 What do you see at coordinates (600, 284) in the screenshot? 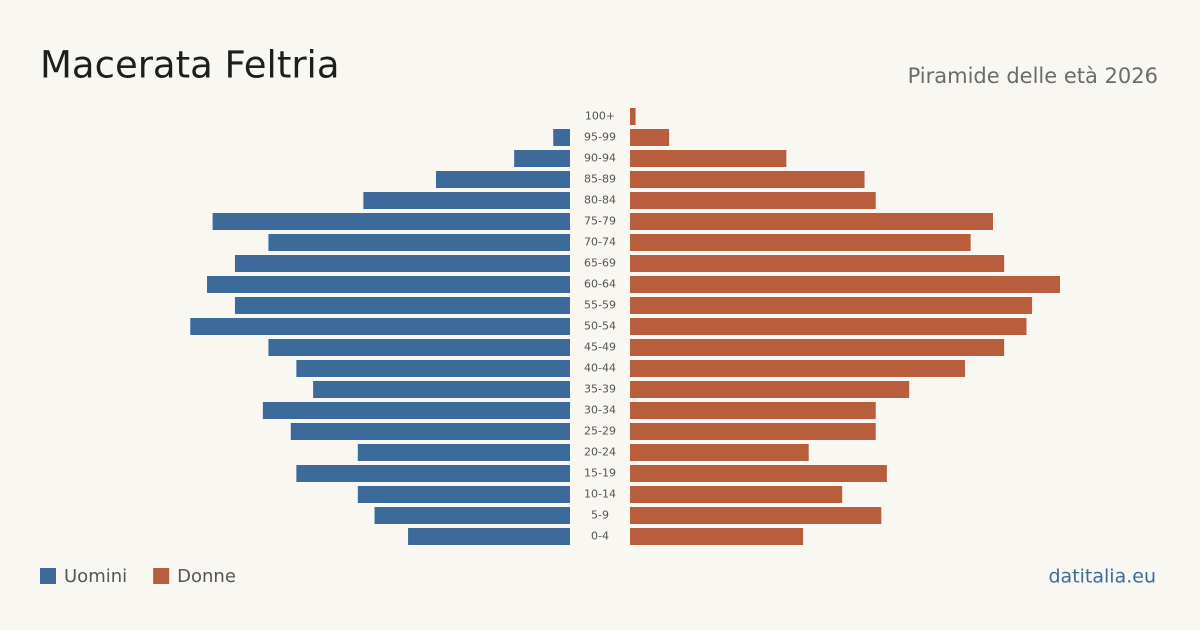
I see `age-label: 60-64` at bounding box center [600, 284].